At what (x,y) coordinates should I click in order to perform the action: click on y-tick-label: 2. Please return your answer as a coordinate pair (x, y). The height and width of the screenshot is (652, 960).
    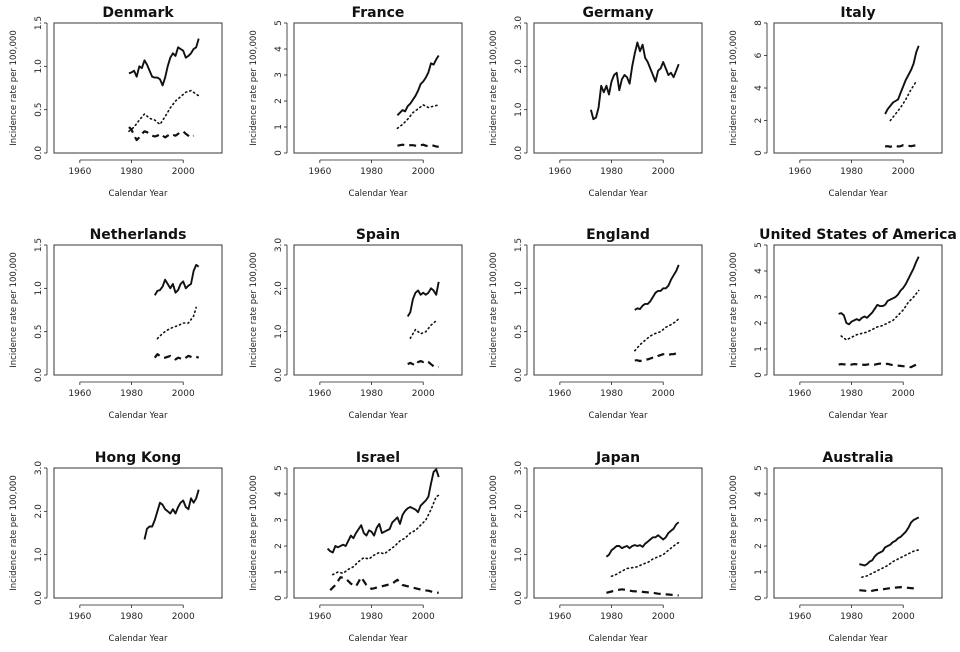
    Looking at the image, I should click on (759, 546).